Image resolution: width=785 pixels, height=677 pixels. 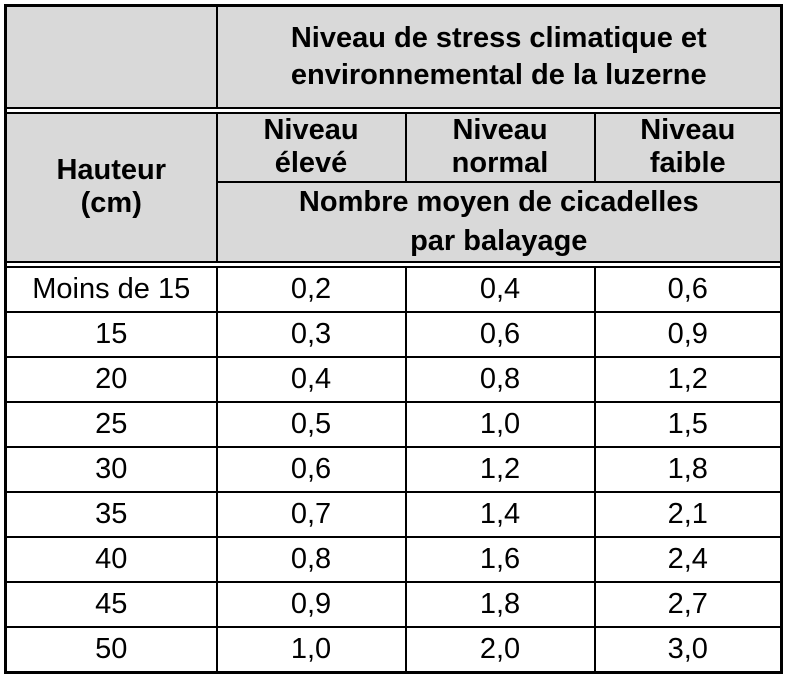 I want to click on col-header-niveau-eleve-line2: élevé, so click(x=311, y=163).